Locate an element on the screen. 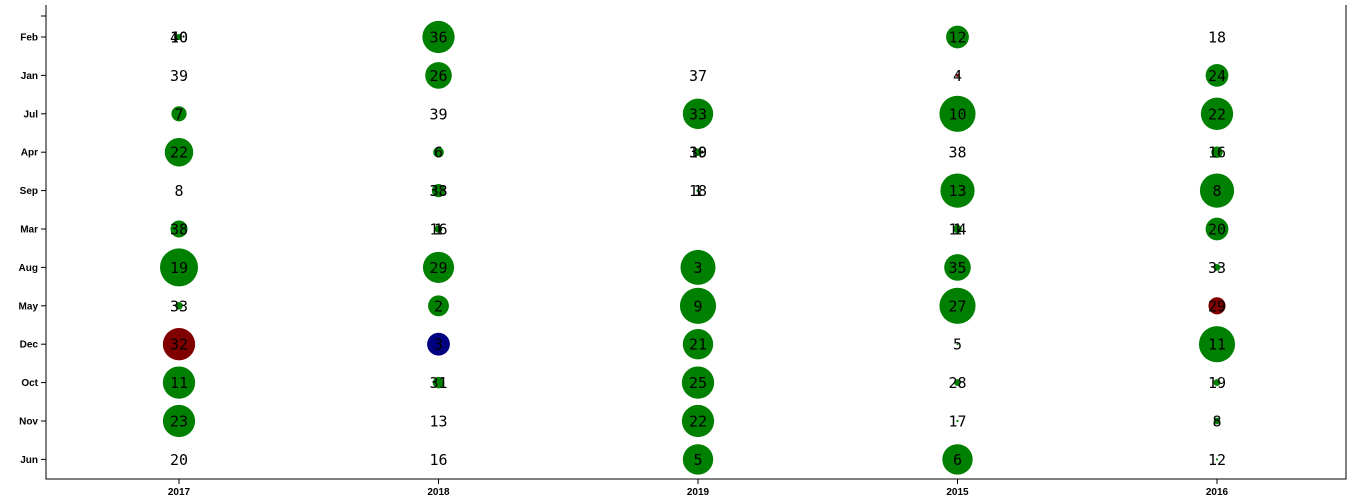 The width and height of the screenshot is (1366, 502). bubble-value-label: 37 is located at coordinates (698, 76).